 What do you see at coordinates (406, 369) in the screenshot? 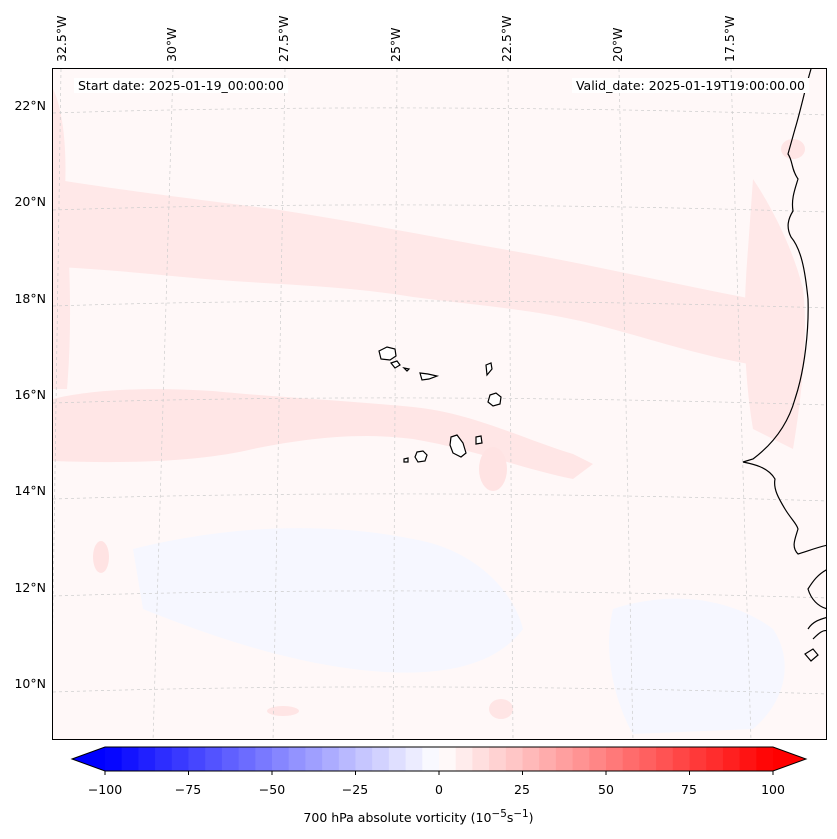
I see `island-santa-luzia` at bounding box center [406, 369].